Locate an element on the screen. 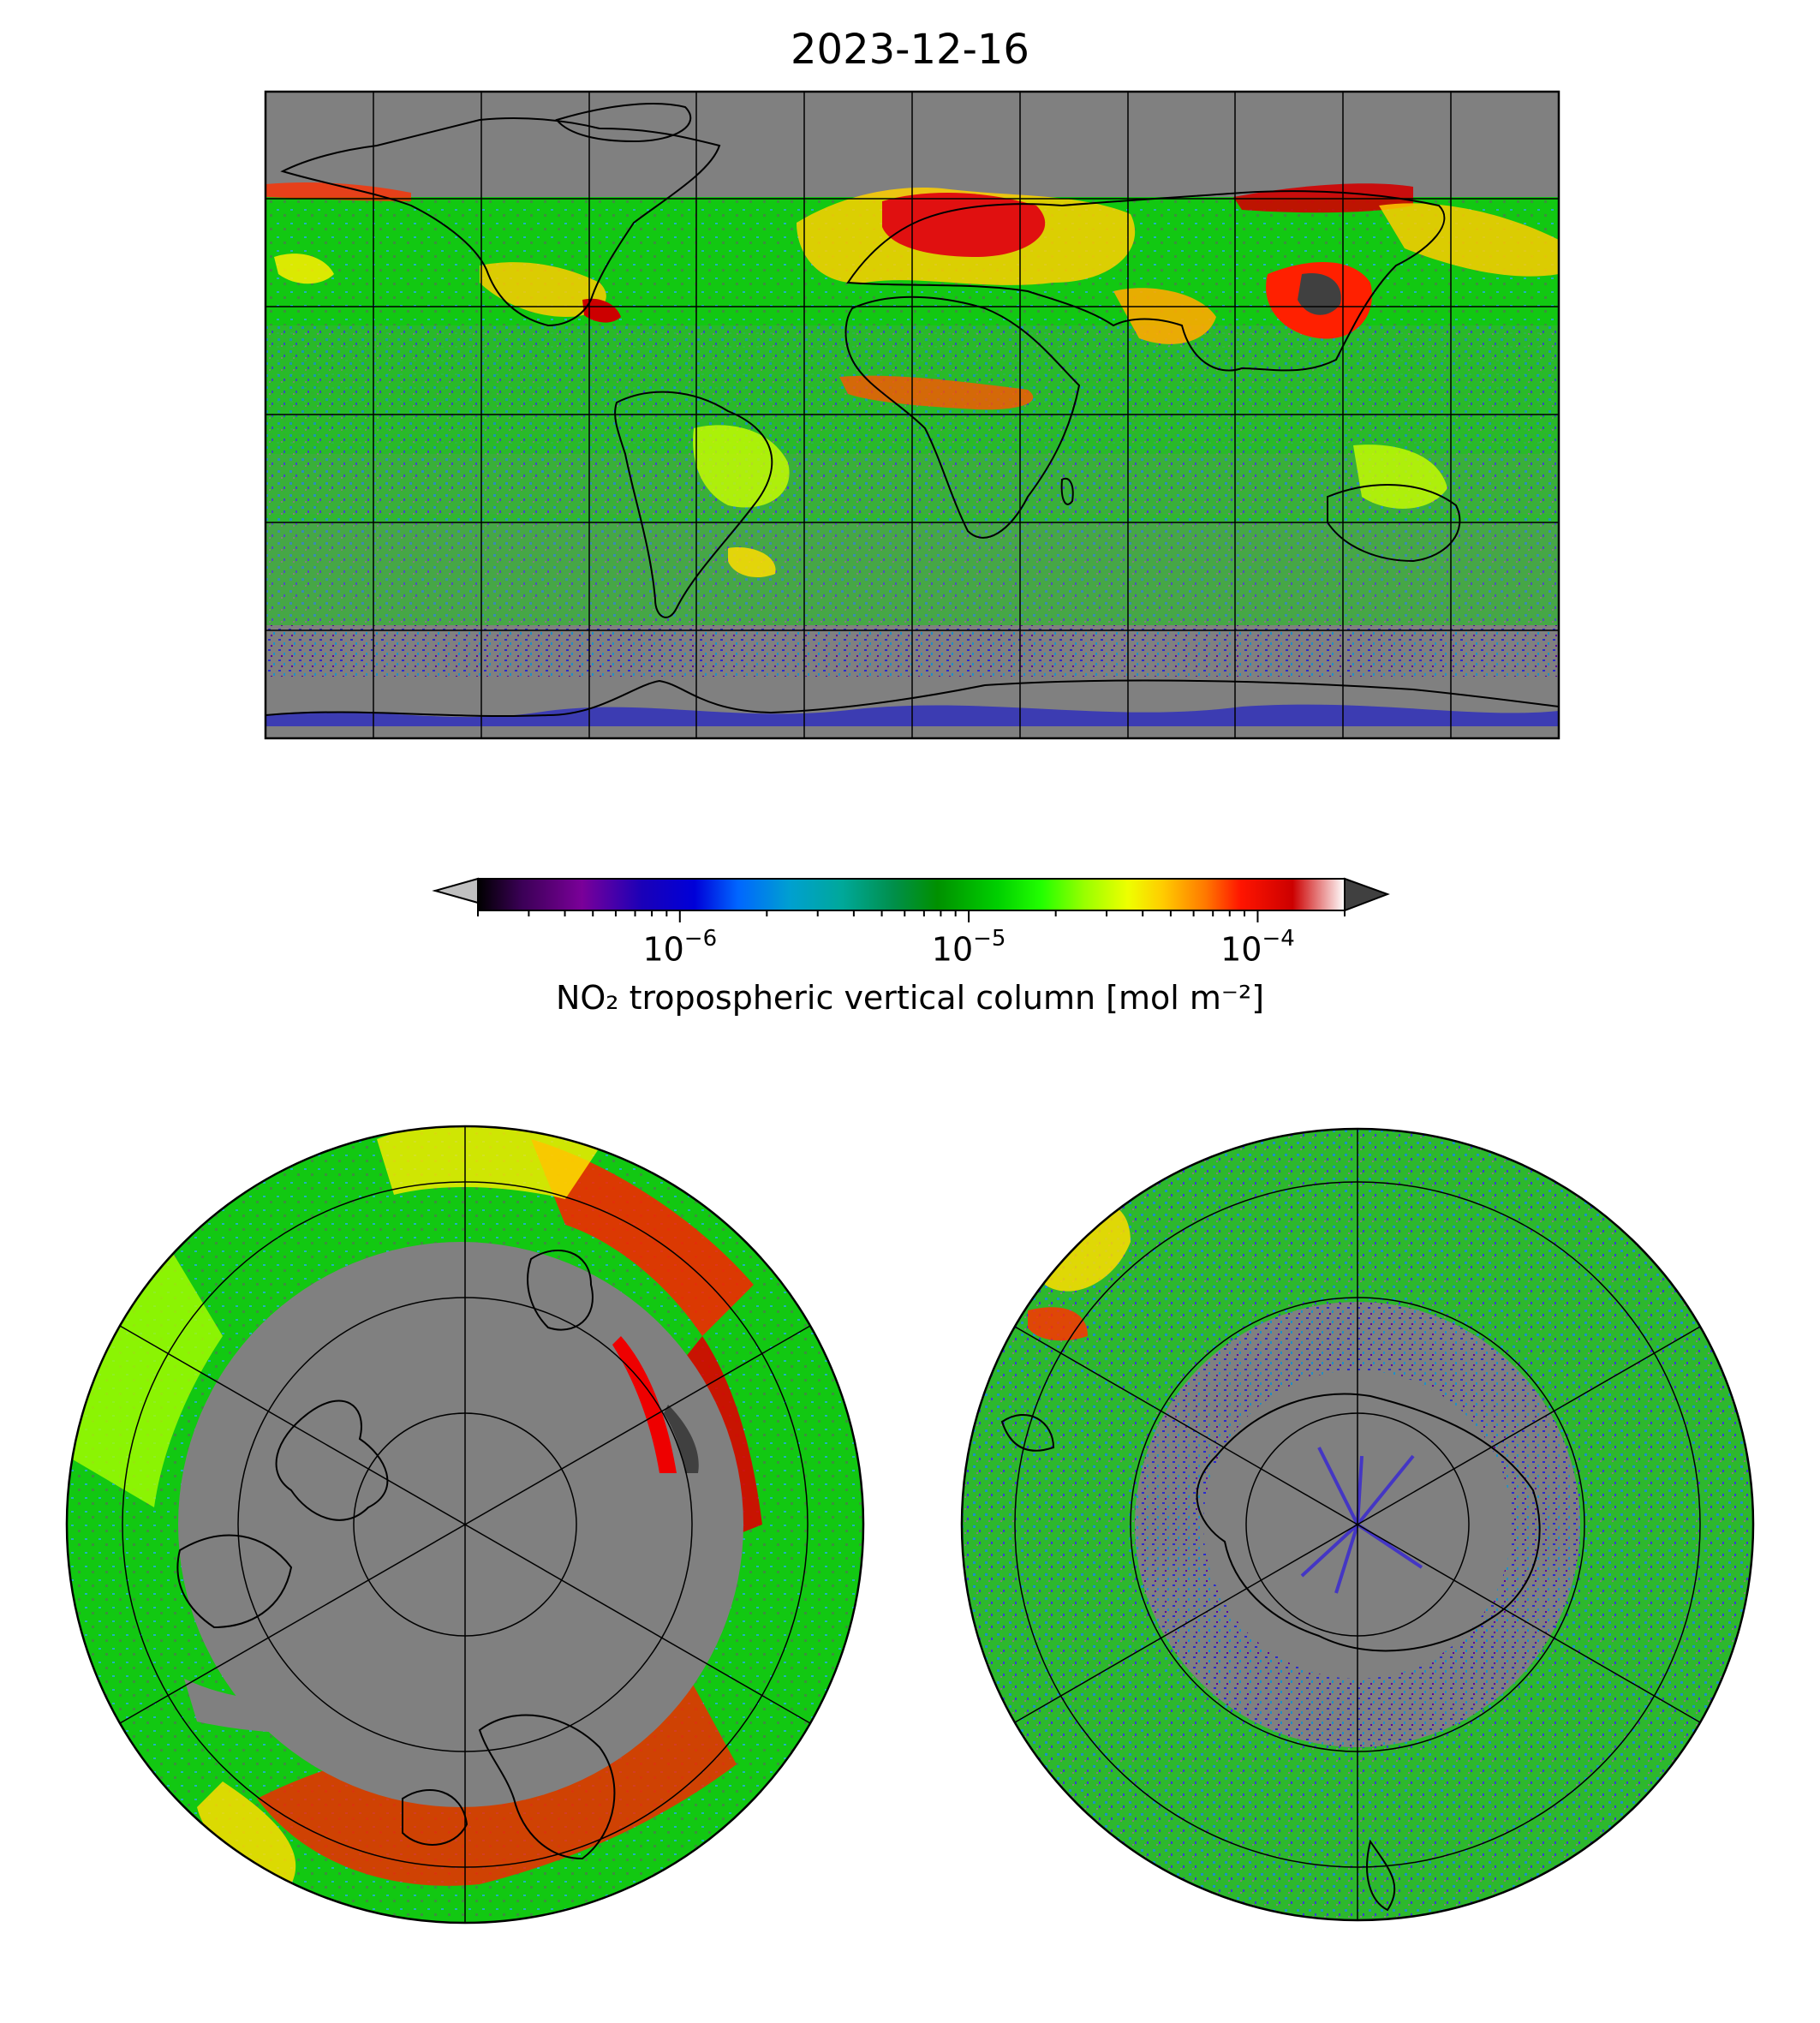  figure-title: 2023-12-16 is located at coordinates (910, 50).